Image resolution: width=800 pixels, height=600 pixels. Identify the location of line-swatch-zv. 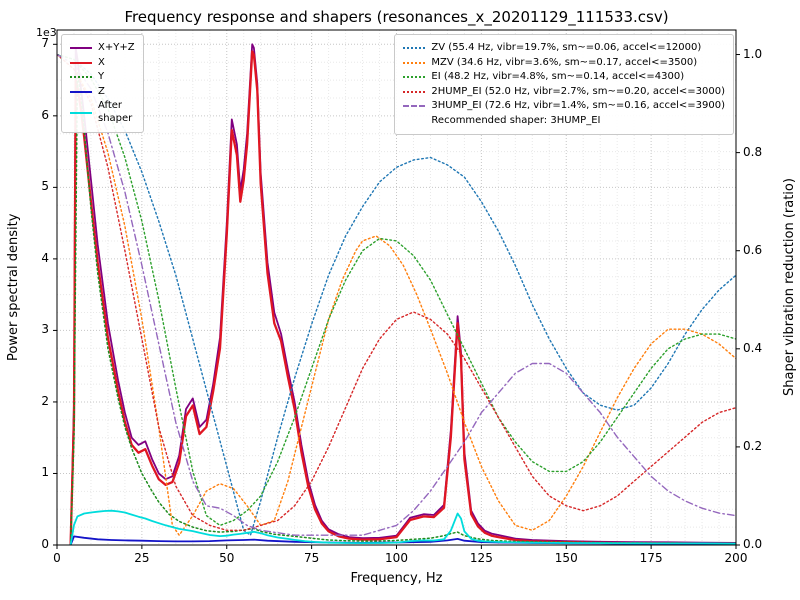
(414, 48).